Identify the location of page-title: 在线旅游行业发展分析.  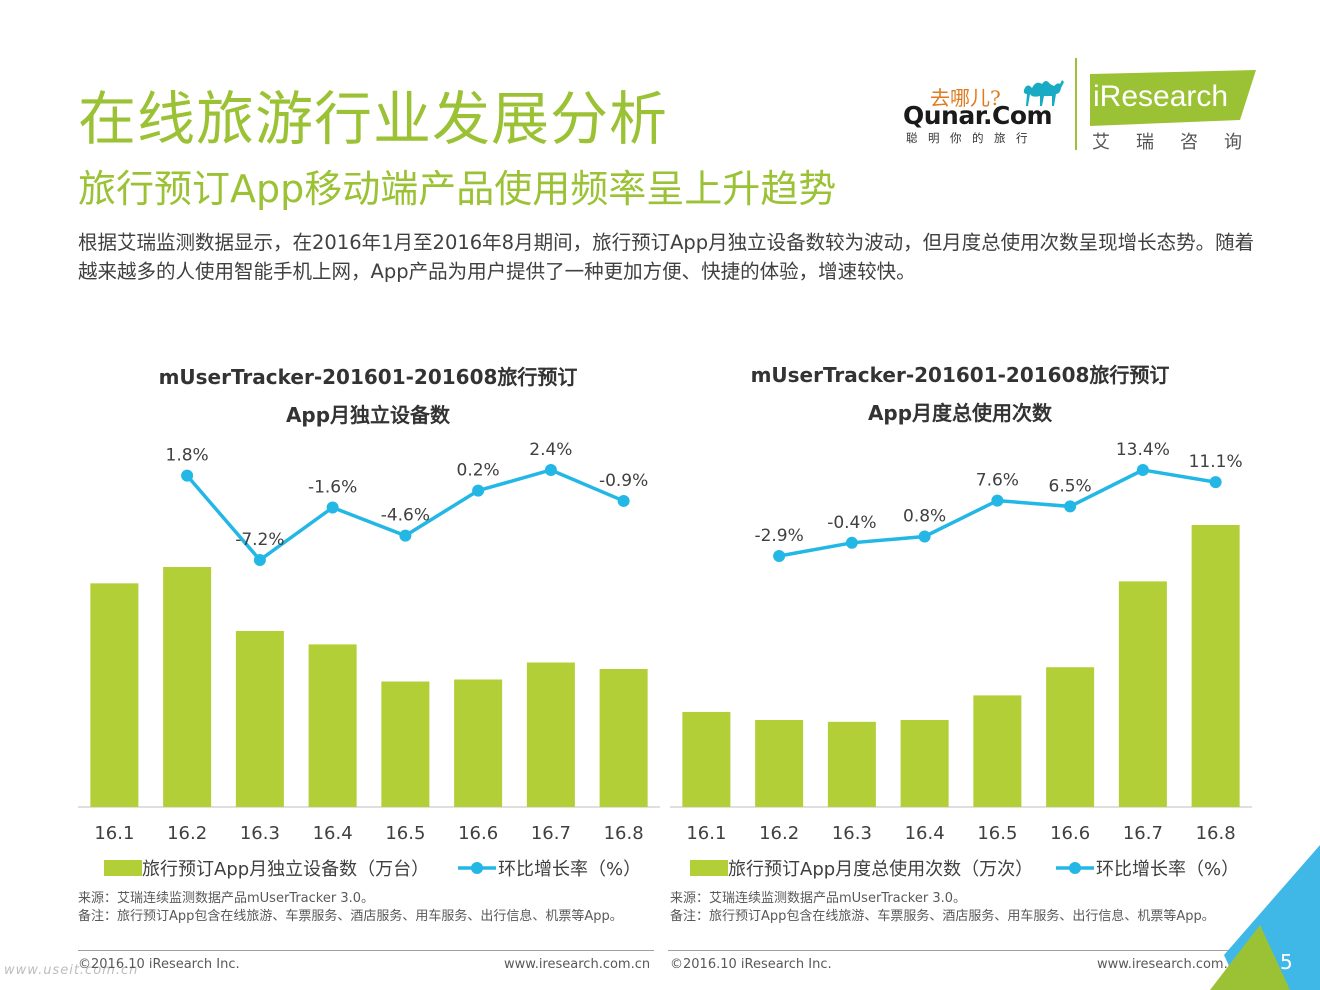
(373, 119).